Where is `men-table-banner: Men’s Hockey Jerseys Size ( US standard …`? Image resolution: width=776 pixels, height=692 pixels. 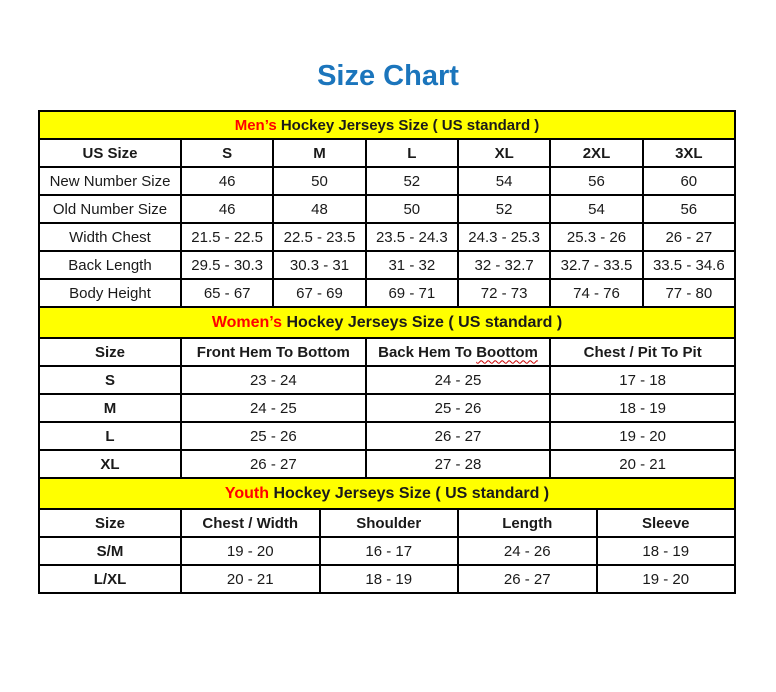
men-table-banner: Men’s Hockey Jerseys Size ( US standard … is located at coordinates (387, 125).